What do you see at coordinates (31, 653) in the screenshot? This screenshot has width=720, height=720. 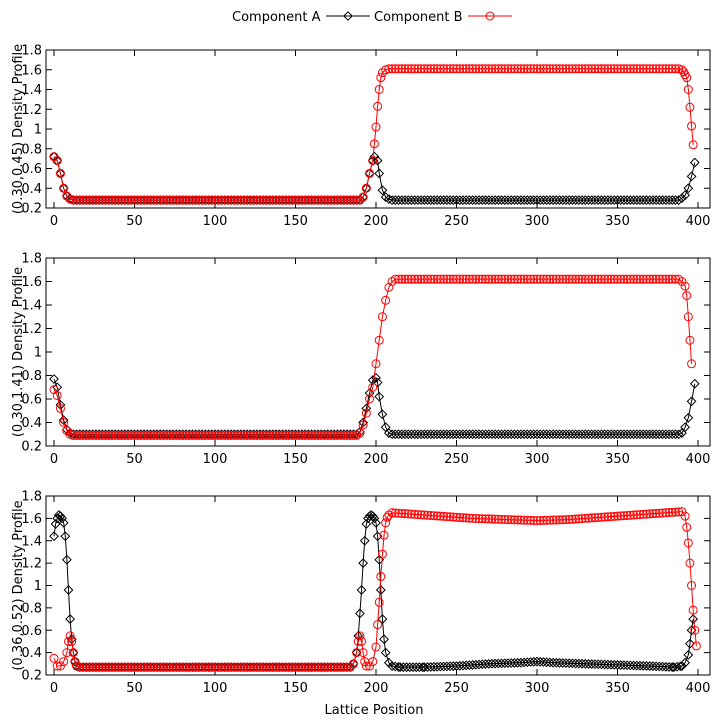 I see `y-tick-label: 0.4` at bounding box center [31, 653].